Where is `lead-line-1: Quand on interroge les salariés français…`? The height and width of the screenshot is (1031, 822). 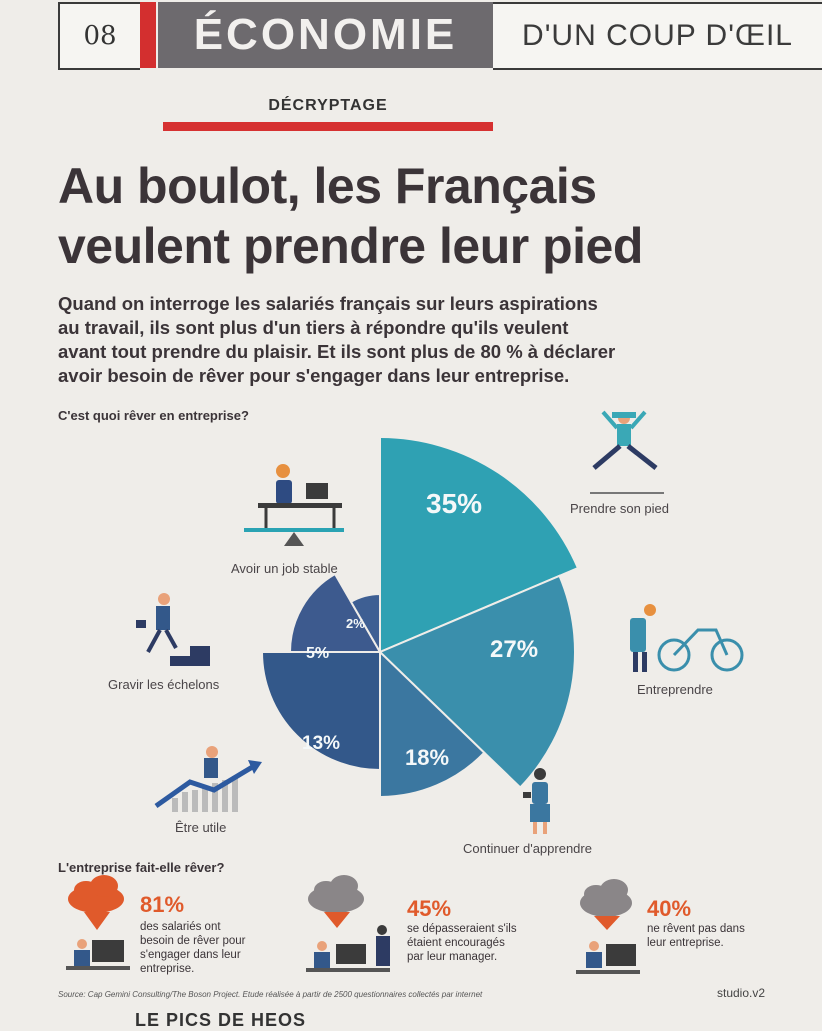 lead-line-1: Quand on interroge les salariés français… is located at coordinates (328, 303).